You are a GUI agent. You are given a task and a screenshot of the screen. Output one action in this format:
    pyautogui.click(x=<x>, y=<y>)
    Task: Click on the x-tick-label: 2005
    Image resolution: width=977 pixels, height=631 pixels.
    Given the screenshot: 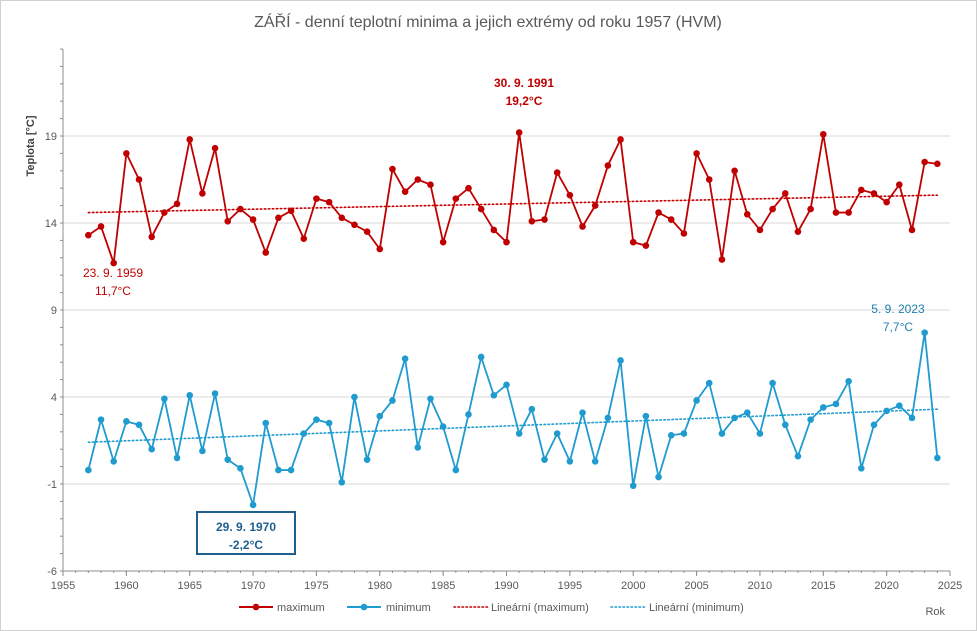 What is the action you would take?
    pyautogui.click(x=696, y=586)
    